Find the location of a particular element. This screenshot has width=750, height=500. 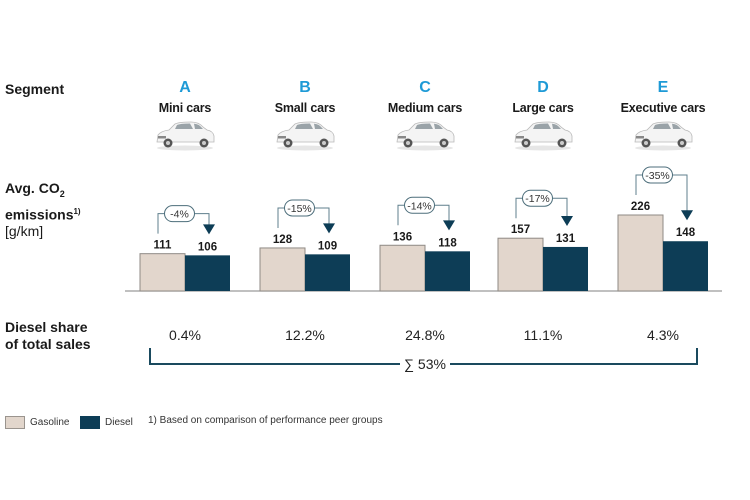

diesel-share-value: 12.2% is located at coordinates (305, 335).